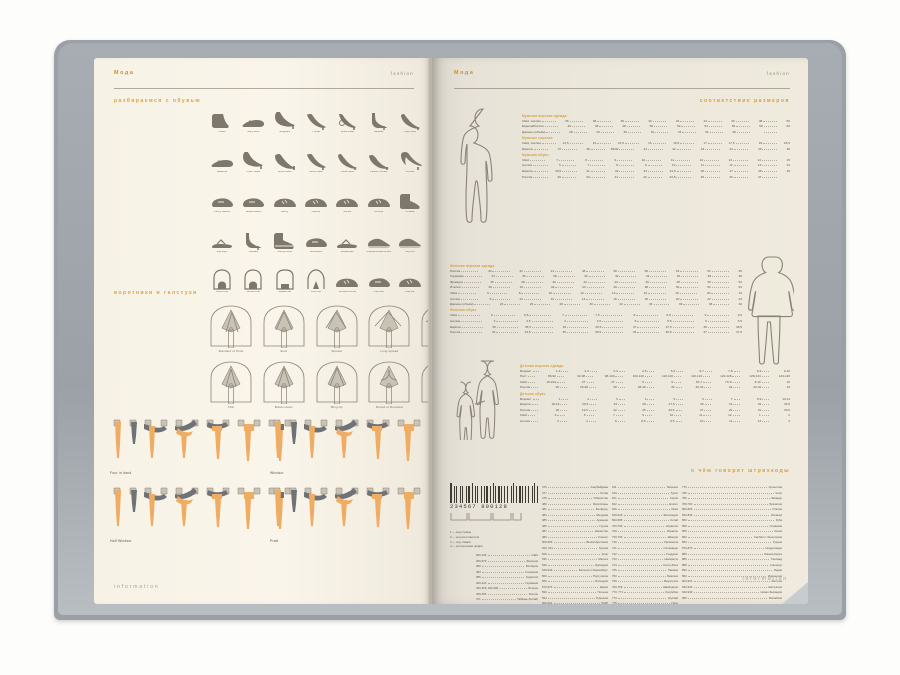 This screenshot has width=900, height=675. I want to click on shoe-label: Blucher, so click(316, 212).